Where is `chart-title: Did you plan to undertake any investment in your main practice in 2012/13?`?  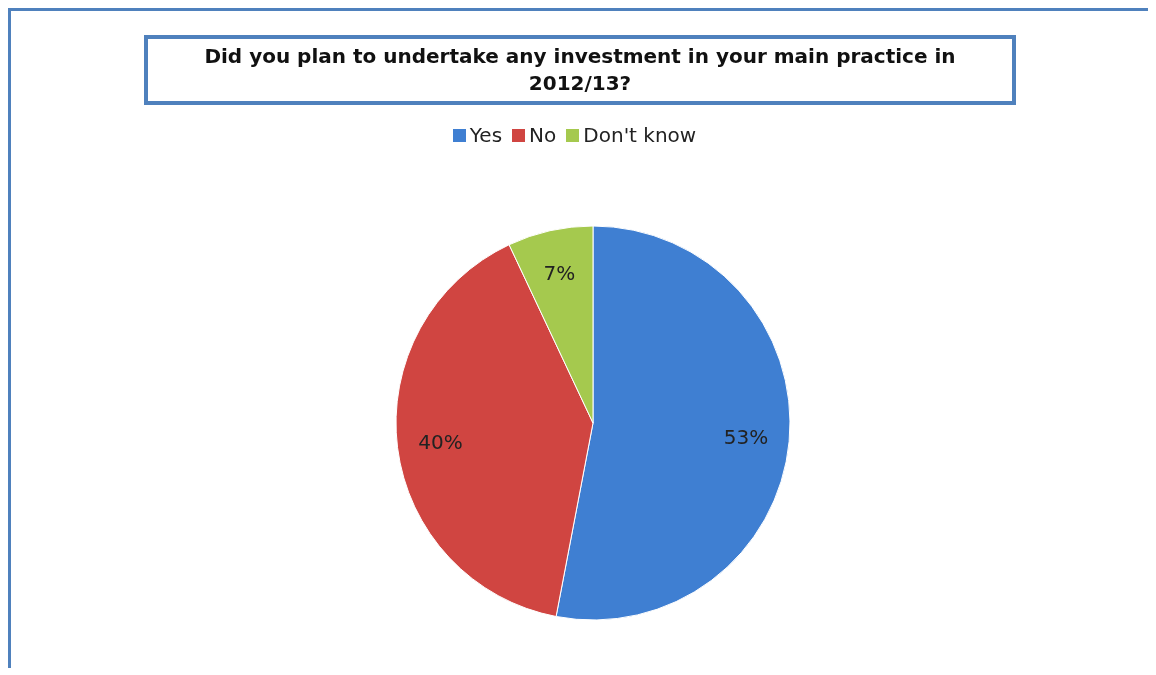 chart-title: Did you plan to undertake any investment in your main practice in 2012/13? is located at coordinates (580, 70).